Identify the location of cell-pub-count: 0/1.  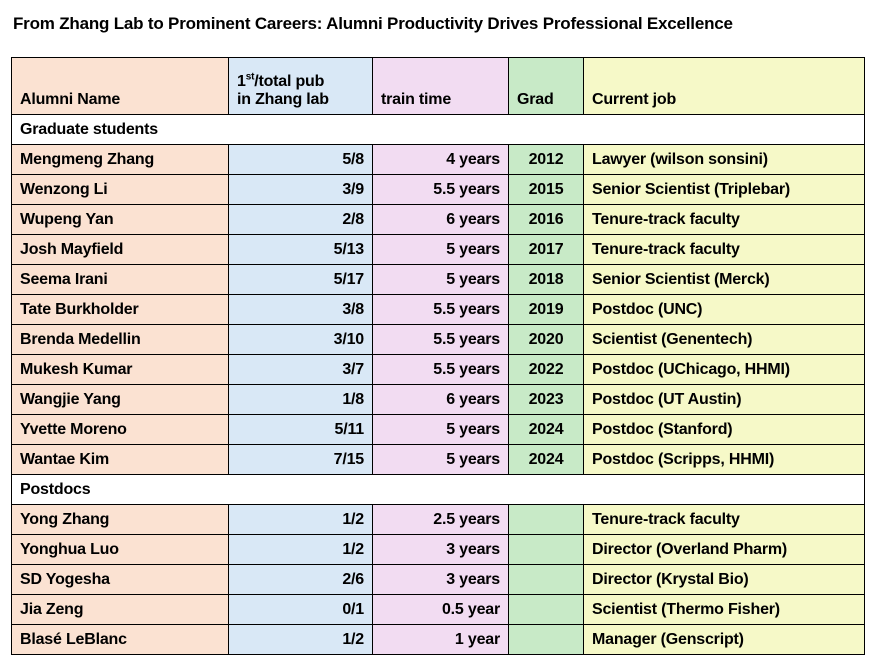
(300, 609).